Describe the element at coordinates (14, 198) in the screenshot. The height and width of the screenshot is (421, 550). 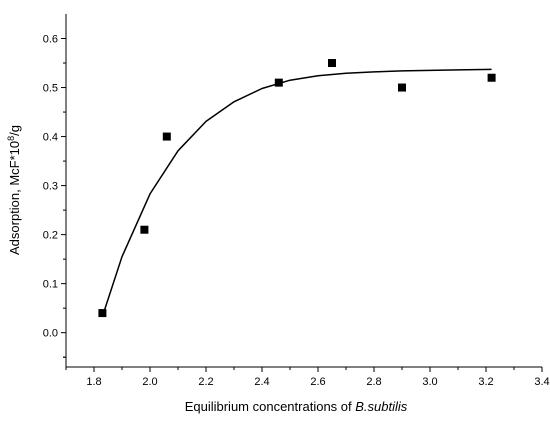
I see `y-axis-title-text: Adsorption, McF*10` at that location.